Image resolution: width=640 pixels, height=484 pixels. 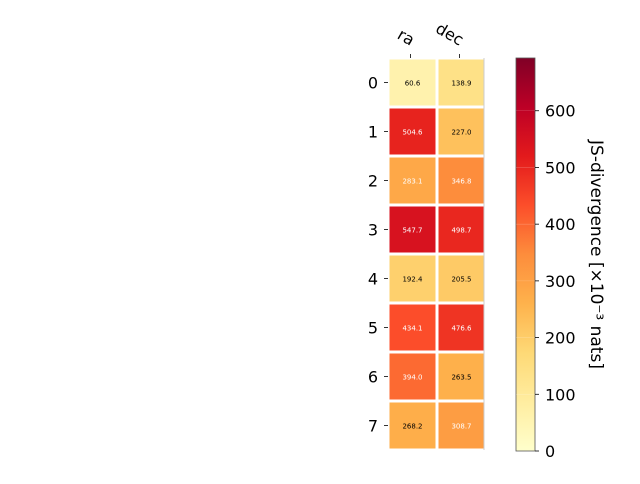 I want to click on colorbar-gradient, so click(x=525, y=254).